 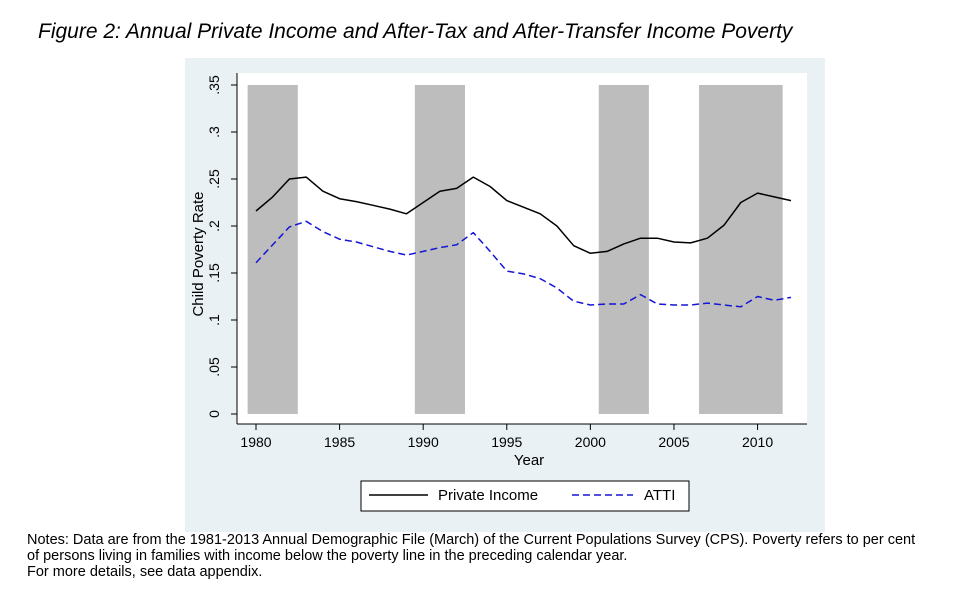 I want to click on legend: Private Income ATTI, so click(x=525, y=496).